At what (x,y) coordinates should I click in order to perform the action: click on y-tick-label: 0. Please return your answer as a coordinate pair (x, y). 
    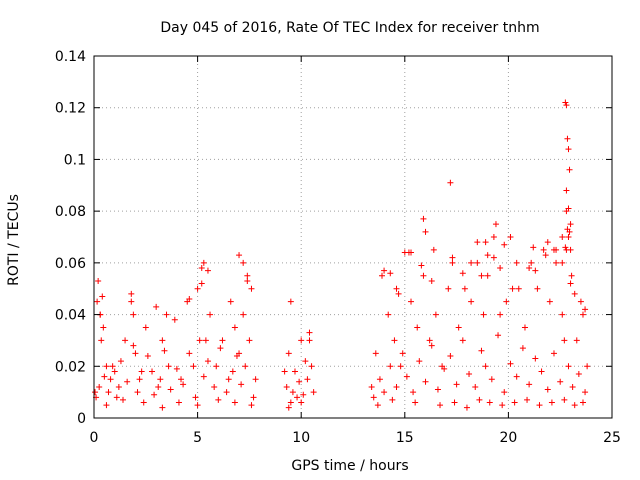
    Looking at the image, I should click on (81, 419).